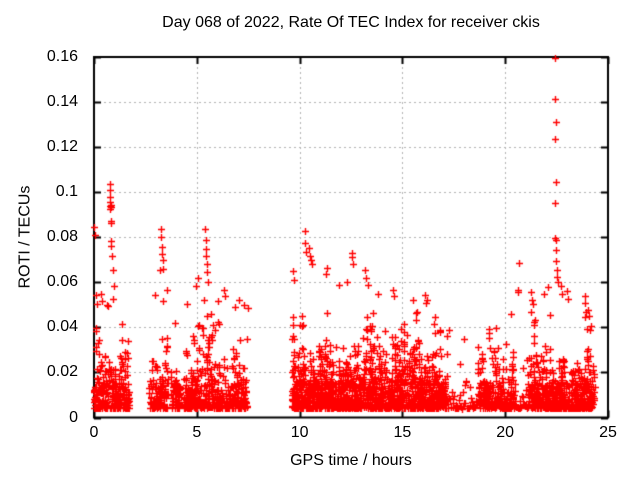 Image resolution: width=640 pixels, height=480 pixels. What do you see at coordinates (66, 192) in the screenshot?
I see `y-tick-label: 0.1` at bounding box center [66, 192].